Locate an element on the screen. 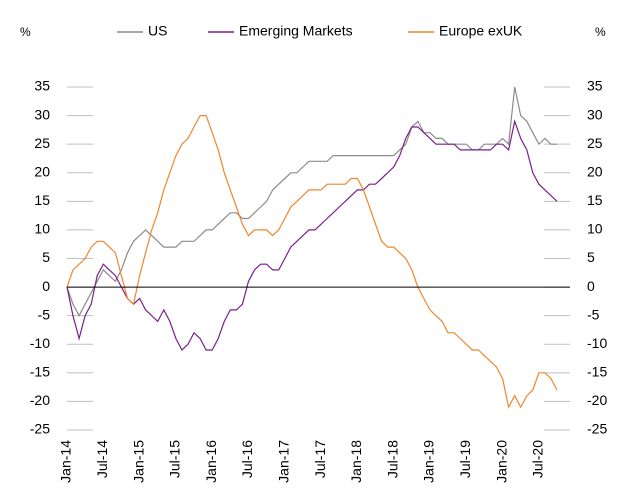  y-tick-label: -25 is located at coordinates (40, 429).